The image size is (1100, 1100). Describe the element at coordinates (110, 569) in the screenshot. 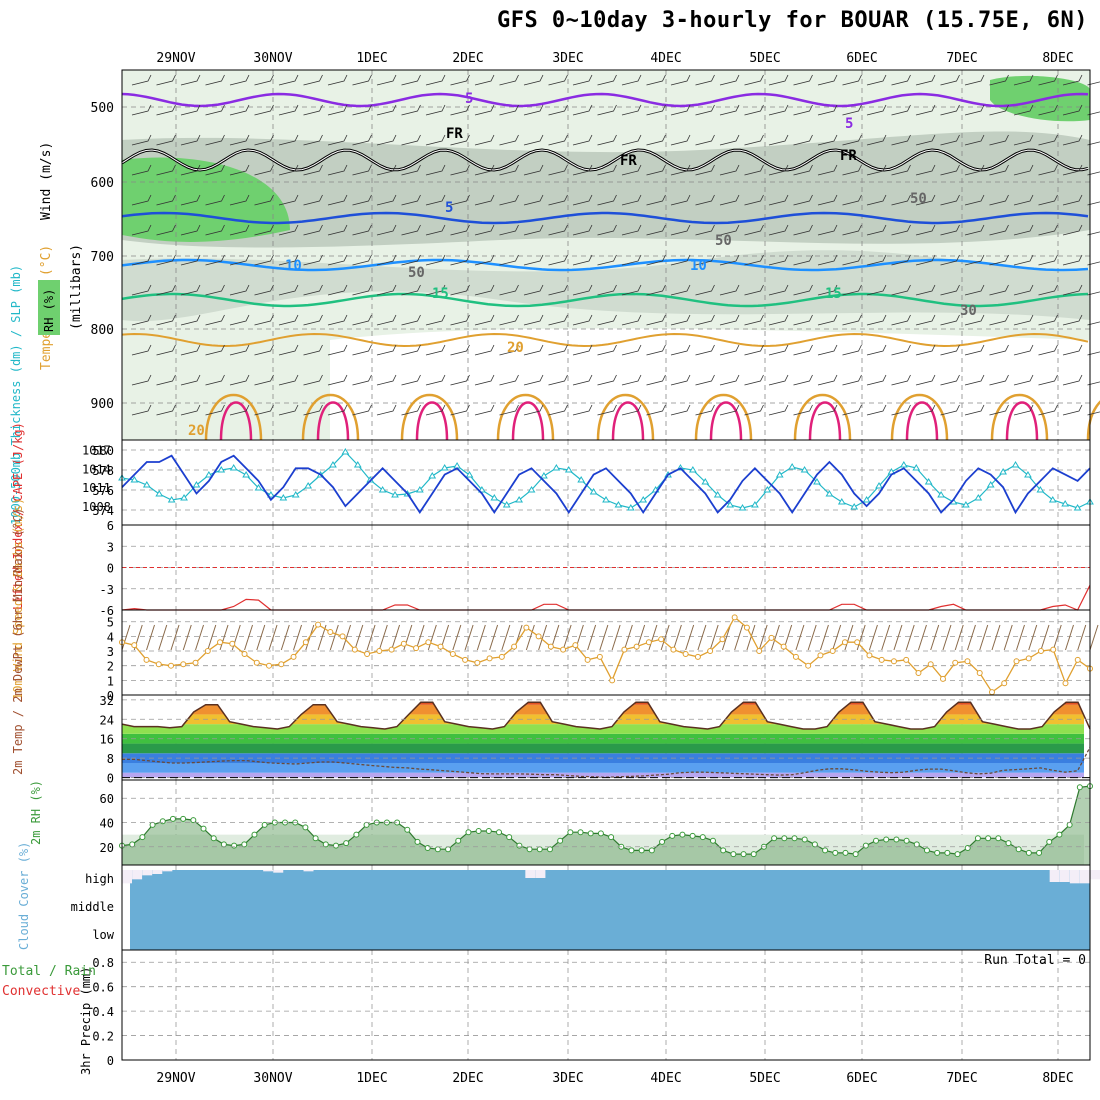

I see `y-tick-label: 0` at that location.